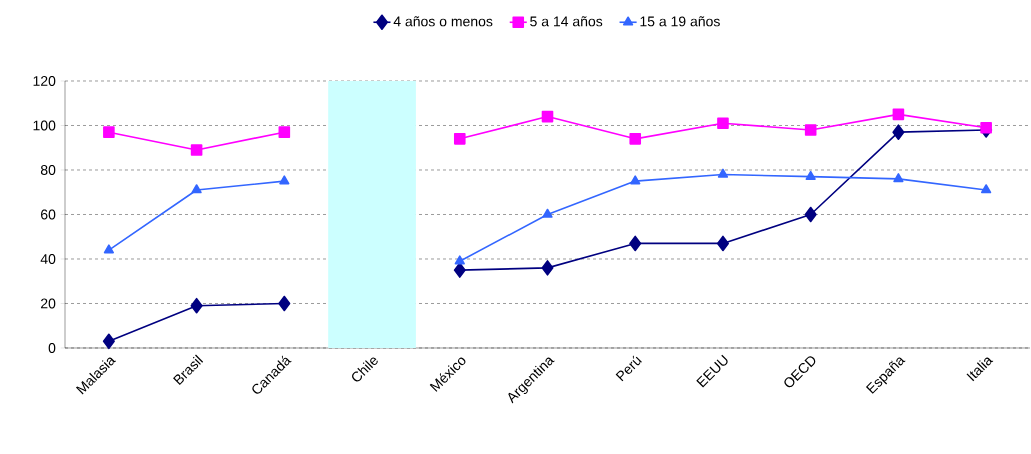 The height and width of the screenshot is (454, 1031). I want to click on y-tick-label: 60, so click(48, 214).